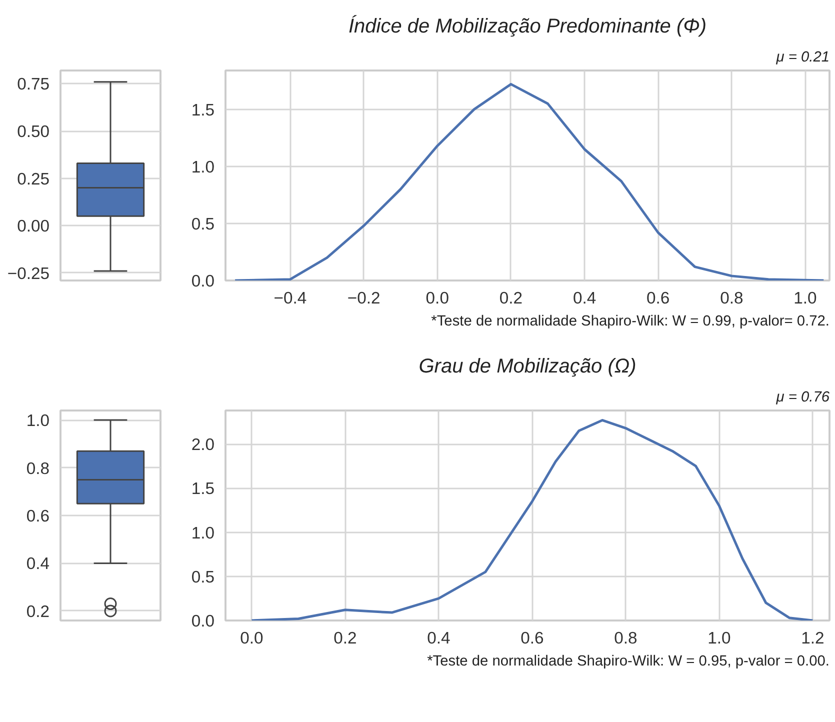 This screenshot has width=835, height=722. What do you see at coordinates (812, 638) in the screenshot?
I see `x-tick-label: 1.2` at bounding box center [812, 638].